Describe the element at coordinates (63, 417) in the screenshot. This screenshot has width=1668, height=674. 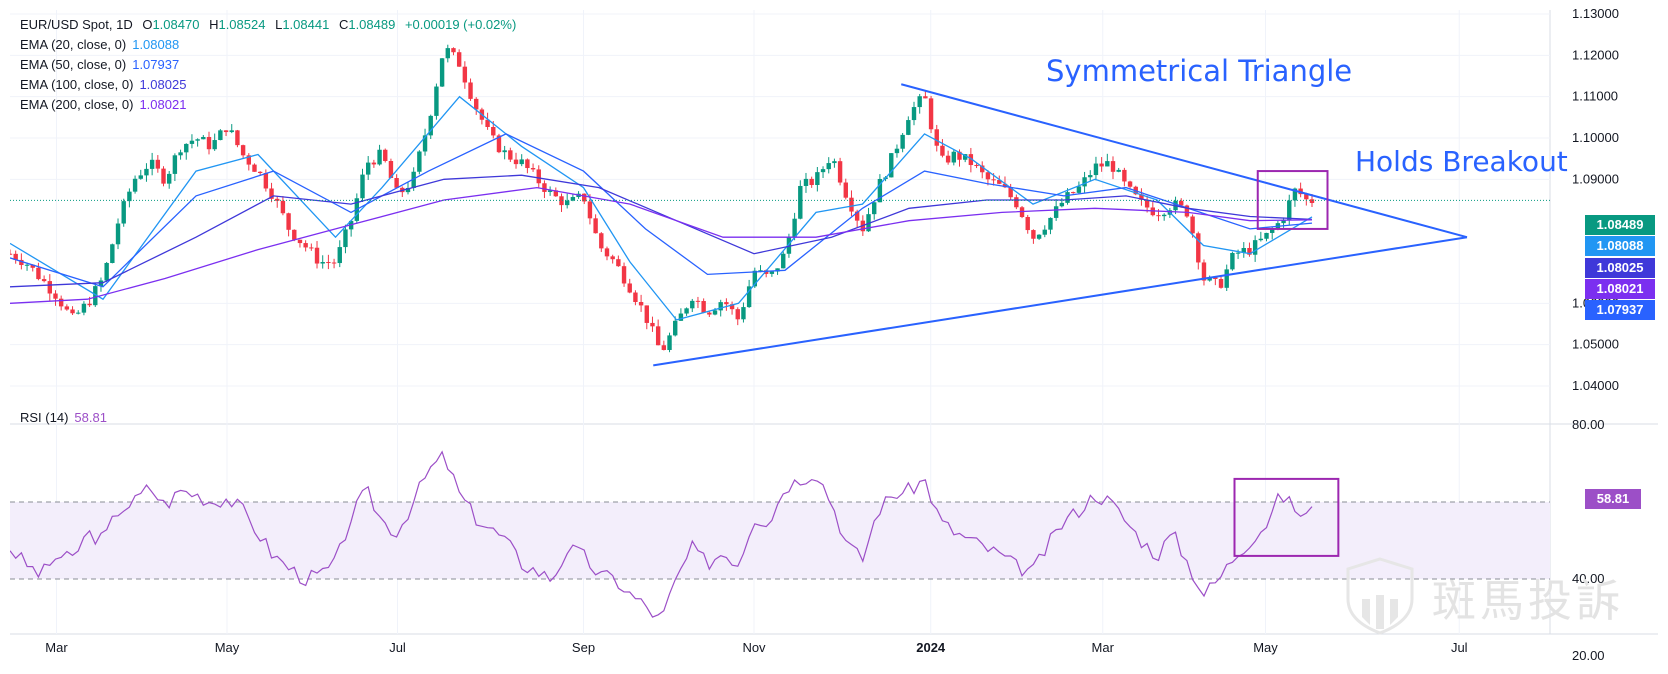
I see `rsi-legend: RSI (14) 58.81` at that location.